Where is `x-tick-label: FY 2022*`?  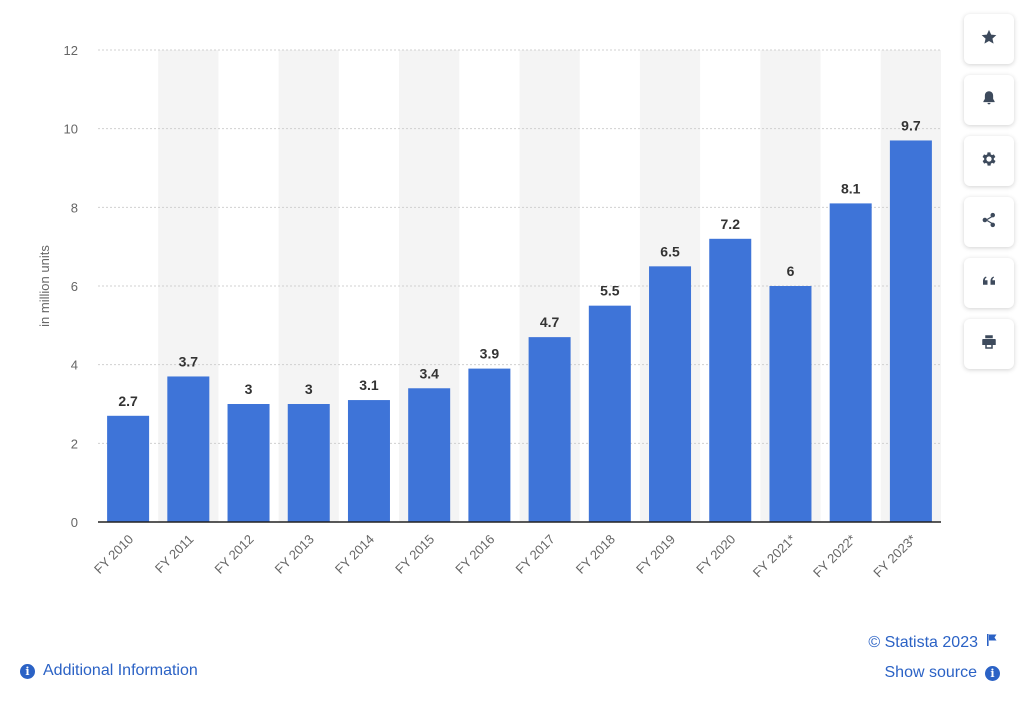
x-tick-label: FY 2022* is located at coordinates (834, 556).